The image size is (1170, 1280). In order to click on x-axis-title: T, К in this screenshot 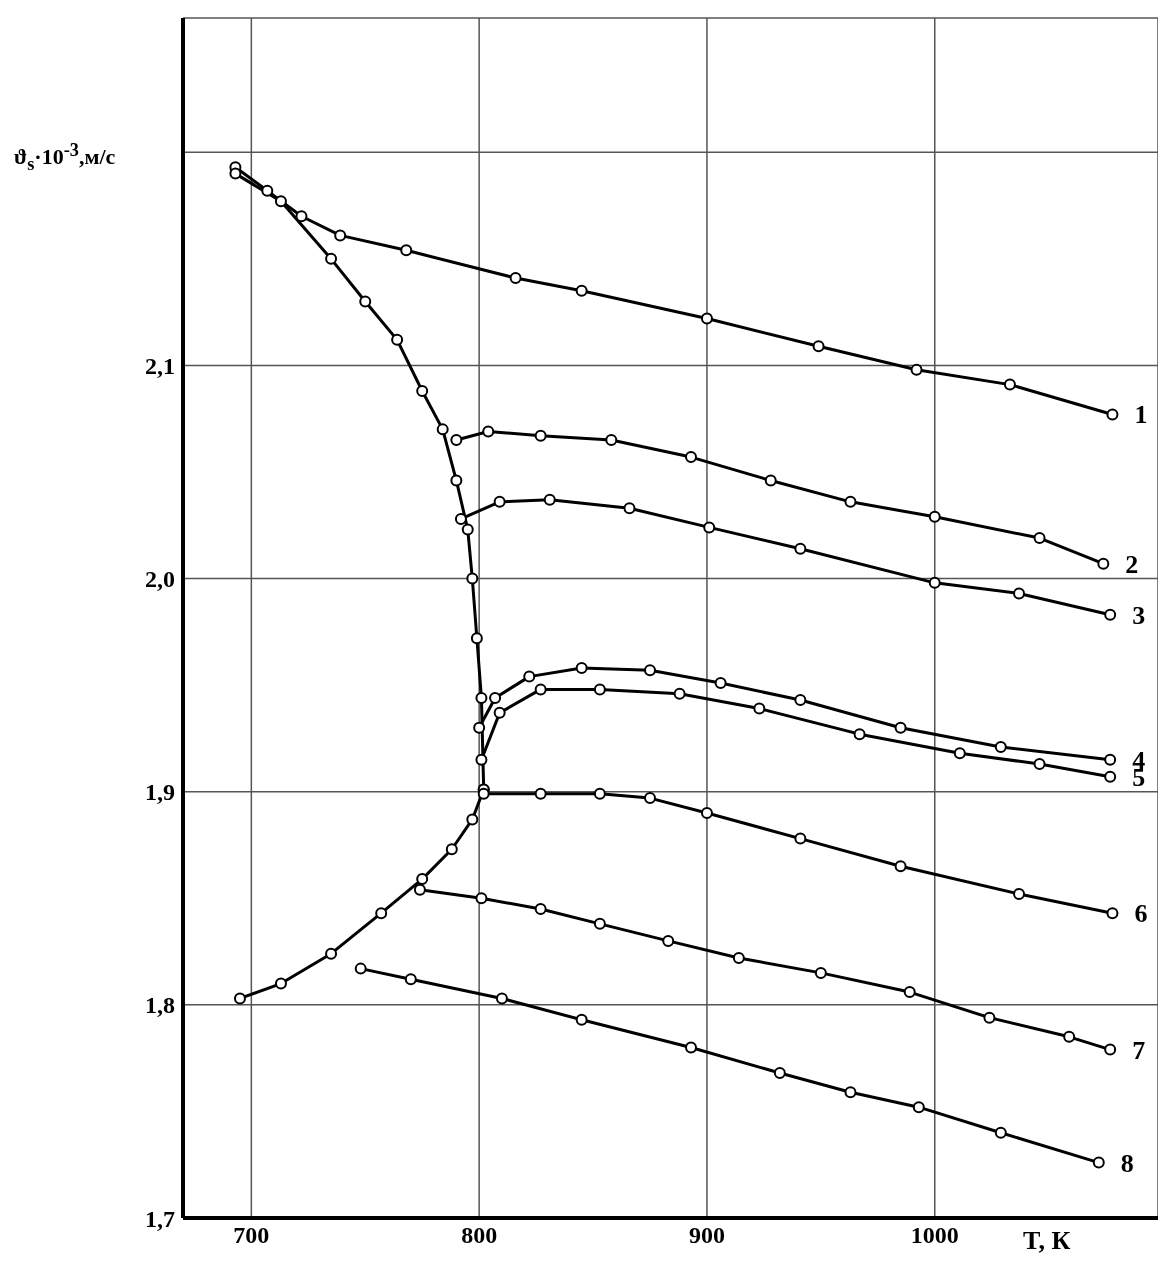, I will do `click(1047, 1241)`.